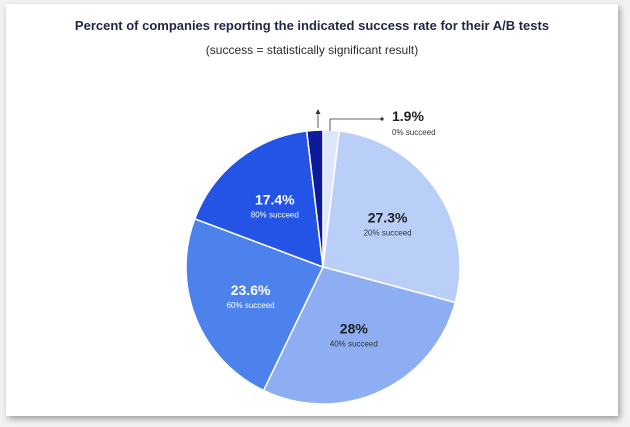 The height and width of the screenshot is (427, 630). I want to click on slice-category-label: 40% succeed, so click(354, 343).